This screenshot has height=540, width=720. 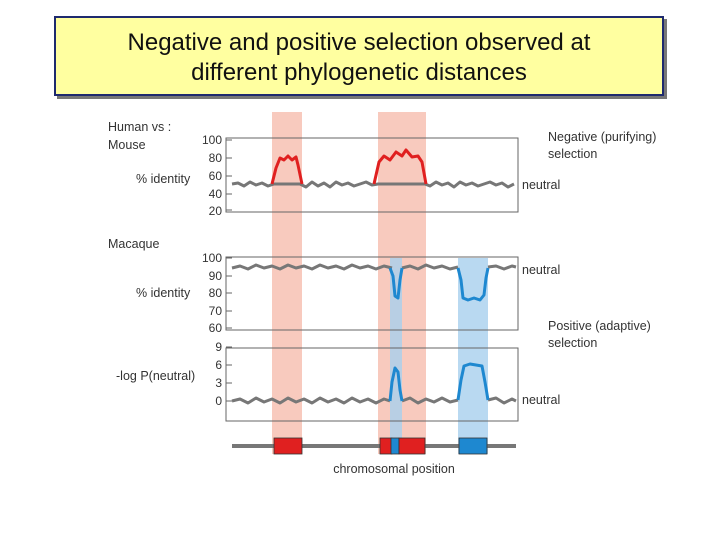 I want to click on top-tick-100: 100, so click(x=212, y=140).